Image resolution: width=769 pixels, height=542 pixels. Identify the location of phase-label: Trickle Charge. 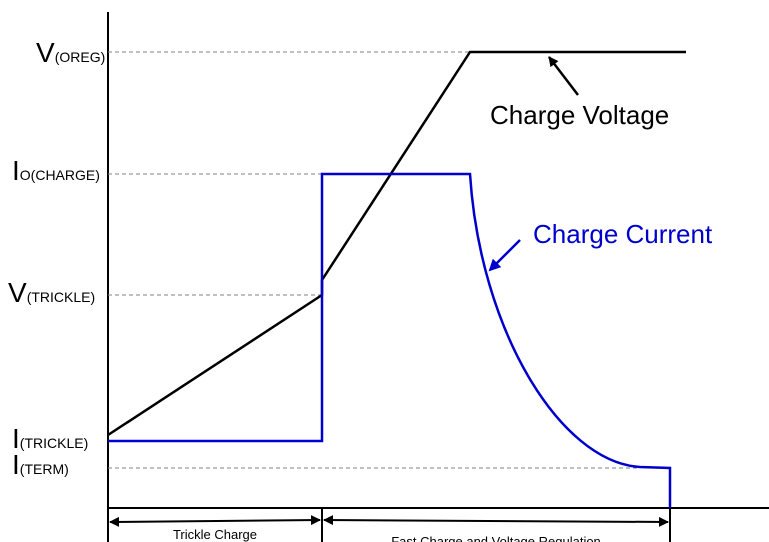
(215, 534).